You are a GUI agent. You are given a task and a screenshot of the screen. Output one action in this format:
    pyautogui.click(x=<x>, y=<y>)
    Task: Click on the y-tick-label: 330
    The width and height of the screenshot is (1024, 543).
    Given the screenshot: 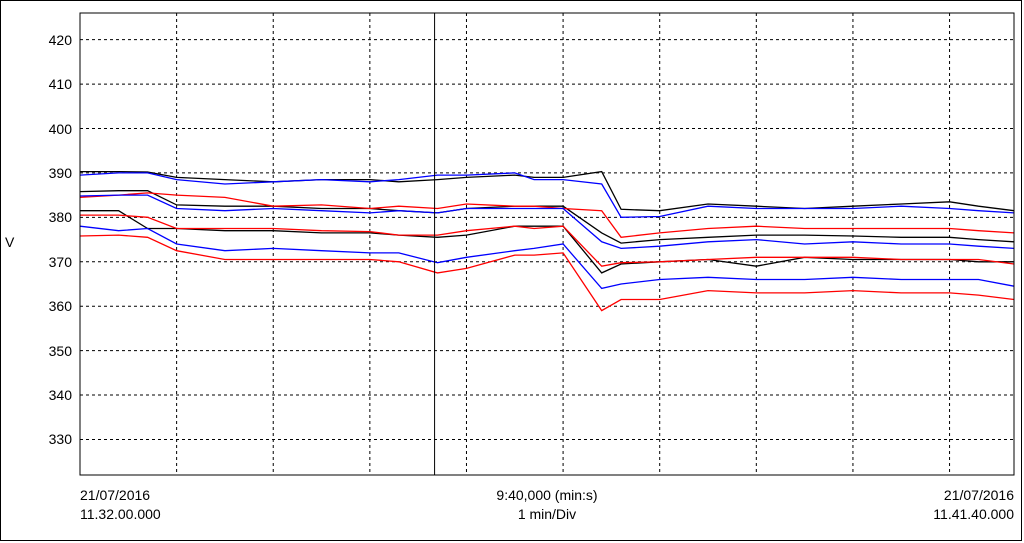 What is the action you would take?
    pyautogui.click(x=60, y=439)
    